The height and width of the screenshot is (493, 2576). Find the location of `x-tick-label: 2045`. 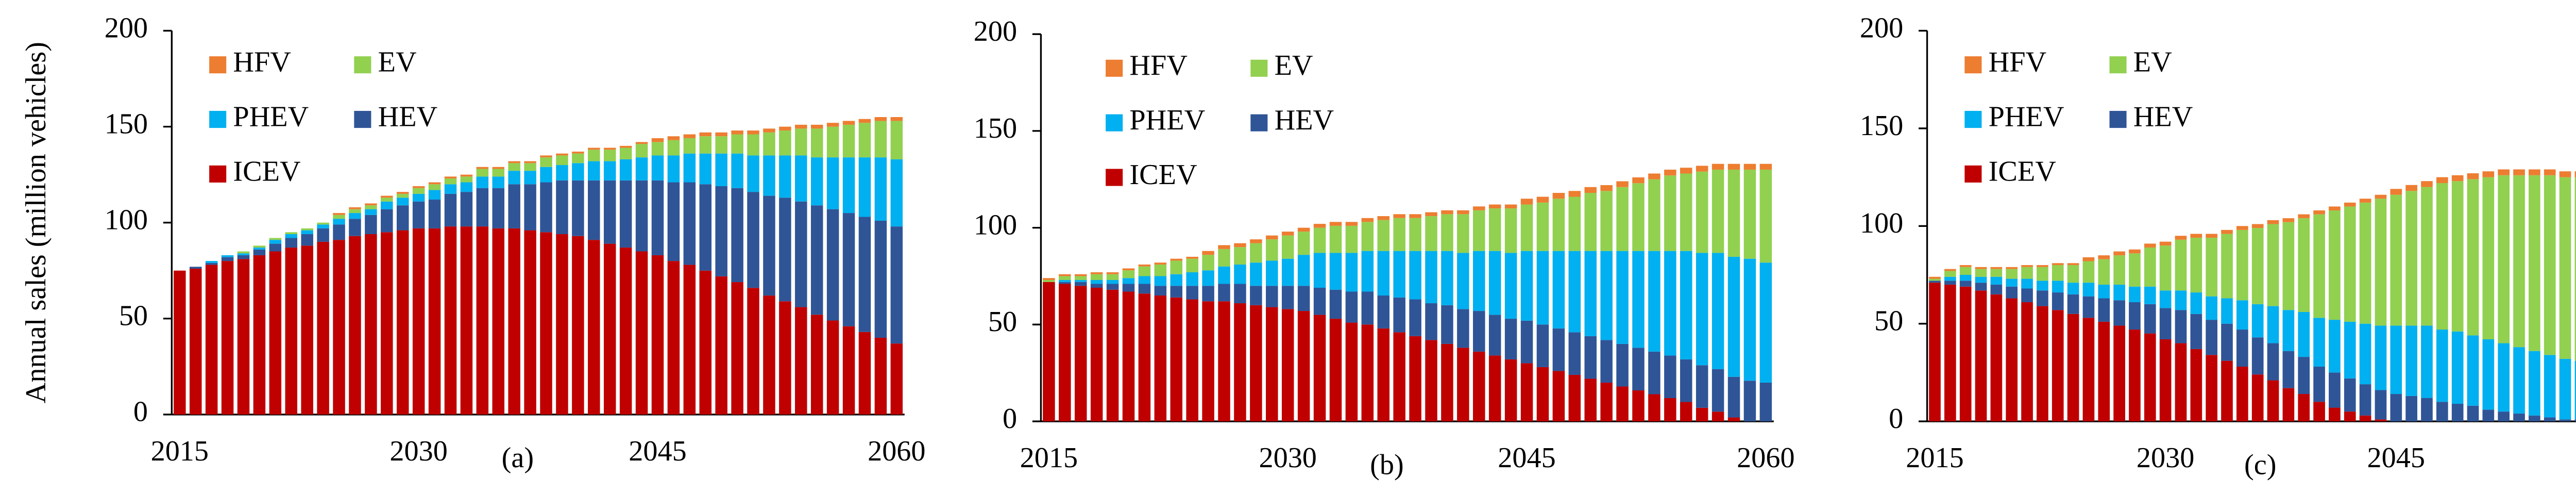

x-tick-label: 2045 is located at coordinates (2396, 458).